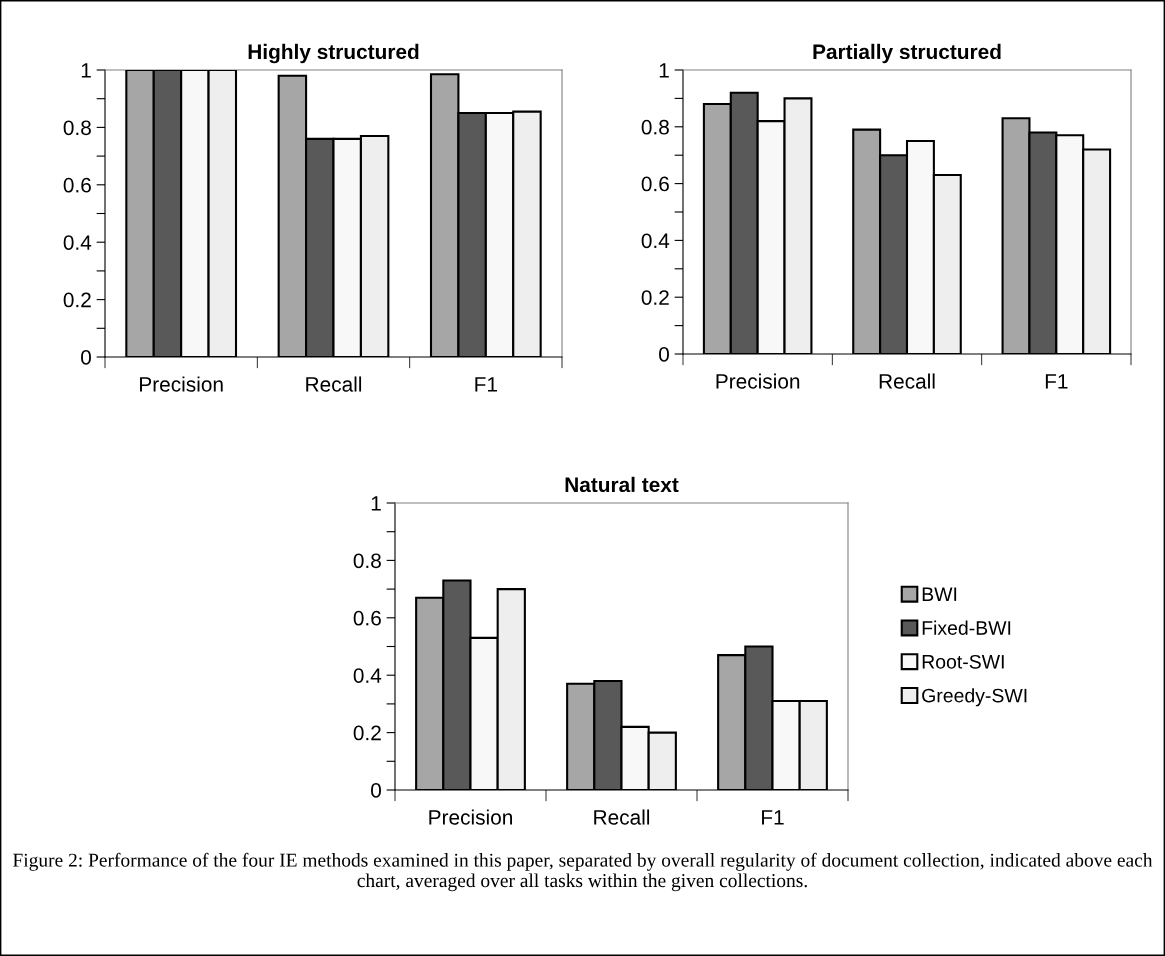 The height and width of the screenshot is (956, 1165). What do you see at coordinates (963, 661) in the screenshot?
I see `legend-label: Root-SWI` at bounding box center [963, 661].